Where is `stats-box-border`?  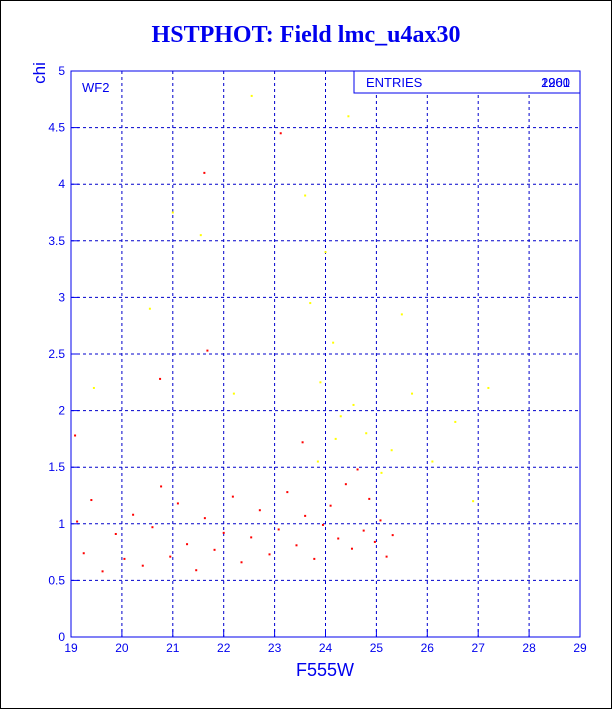
stats-box-border is located at coordinates (467, 82).